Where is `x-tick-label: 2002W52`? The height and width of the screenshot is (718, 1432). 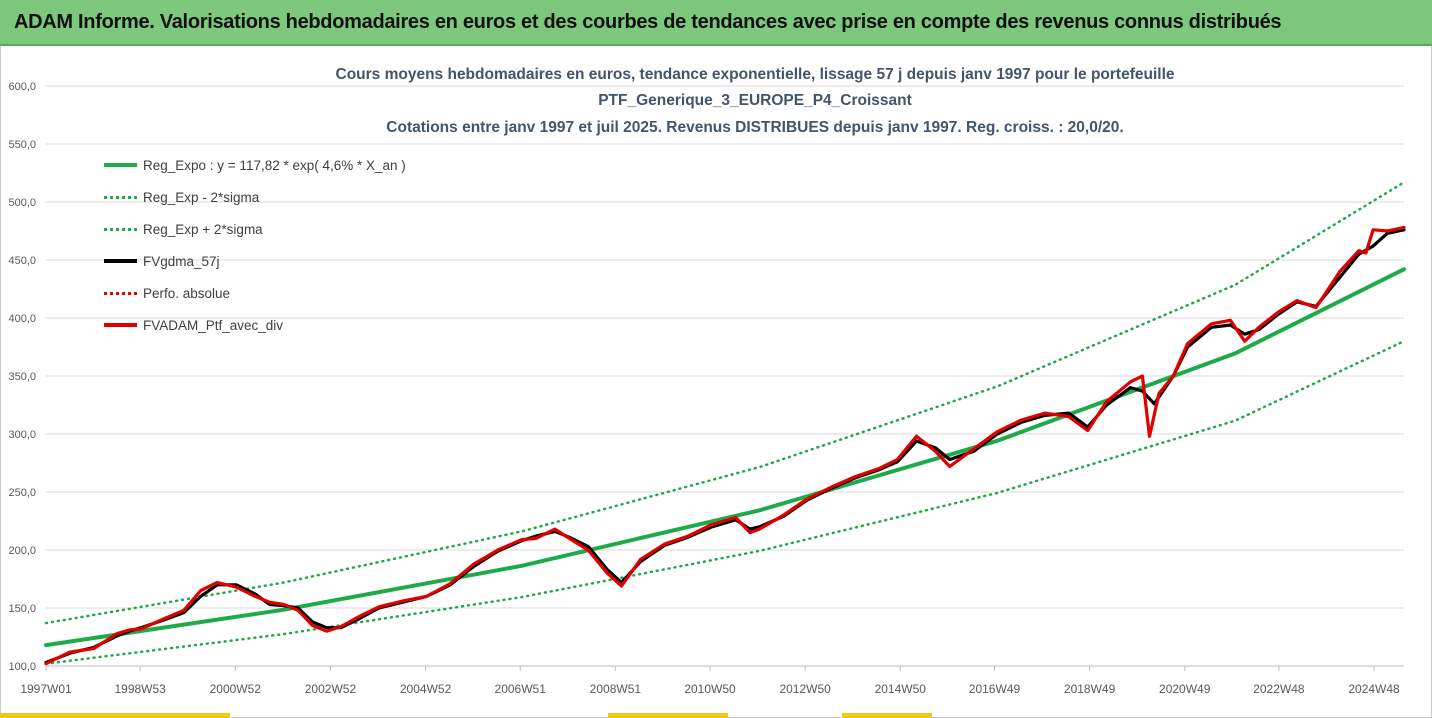
x-tick-label: 2002W52 is located at coordinates (331, 689).